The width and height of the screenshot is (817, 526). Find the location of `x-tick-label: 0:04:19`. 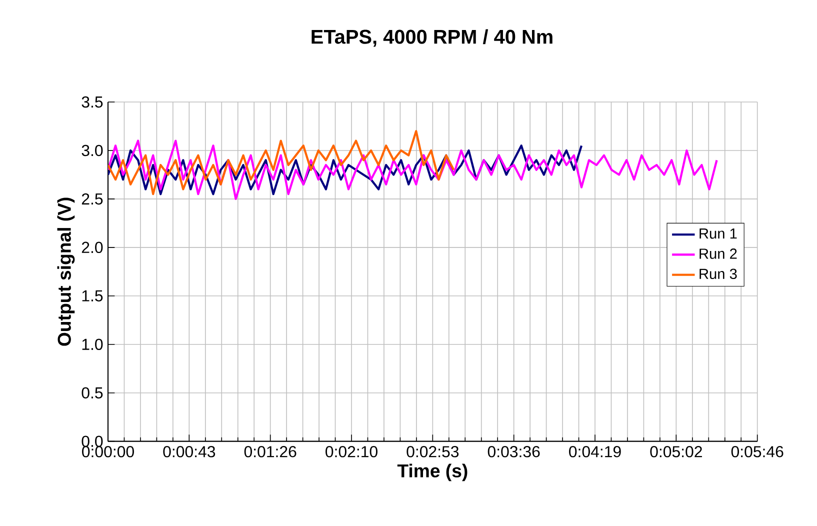

x-tick-label: 0:04:19 is located at coordinates (595, 452).